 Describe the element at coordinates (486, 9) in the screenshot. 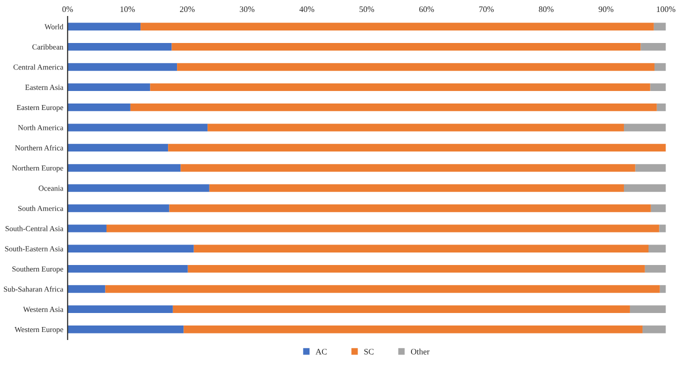

I see `x-tick-label: 70%` at that location.